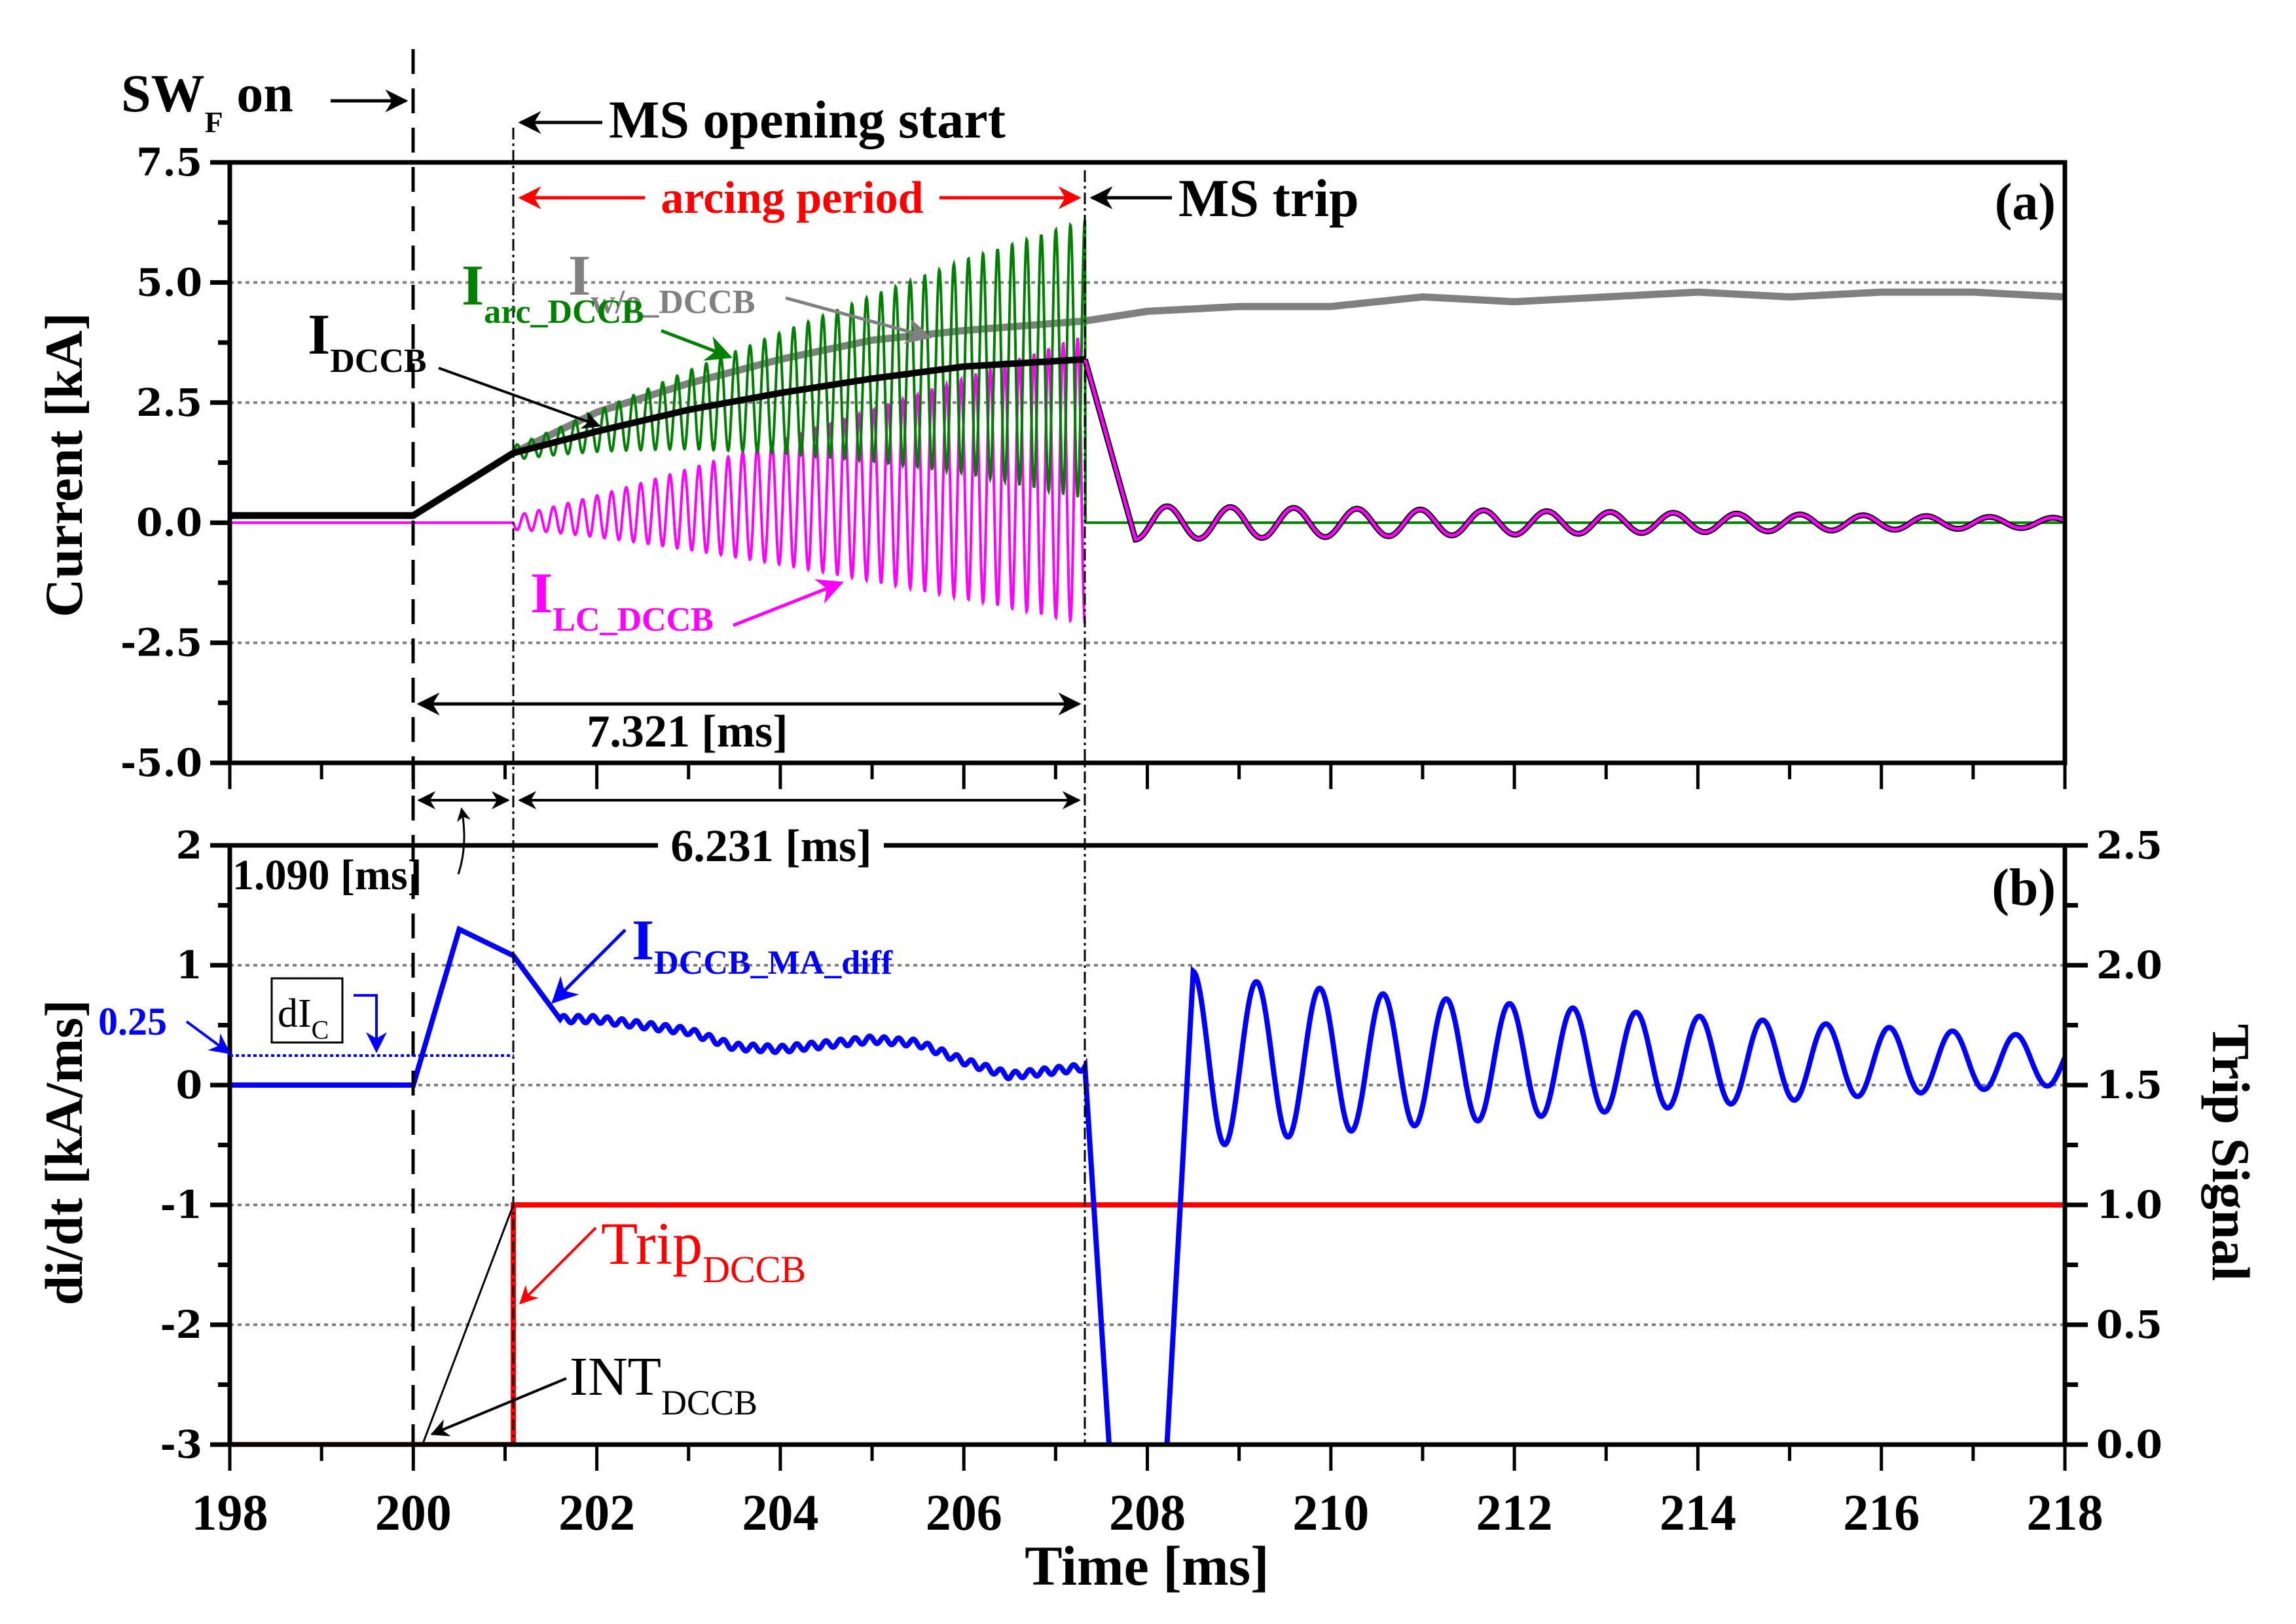 The width and height of the screenshot is (2296, 1624). Describe the element at coordinates (64, 464) in the screenshot. I see `y-axis-title-a: Current [kA]` at that location.